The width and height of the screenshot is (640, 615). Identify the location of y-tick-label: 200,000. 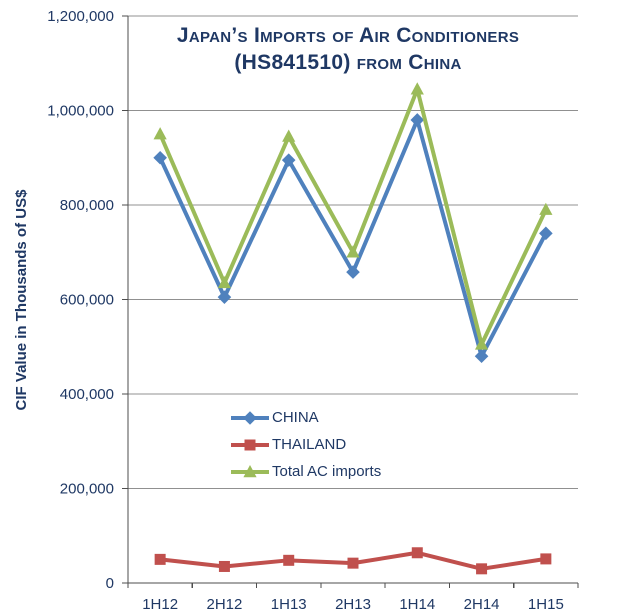
(87, 489).